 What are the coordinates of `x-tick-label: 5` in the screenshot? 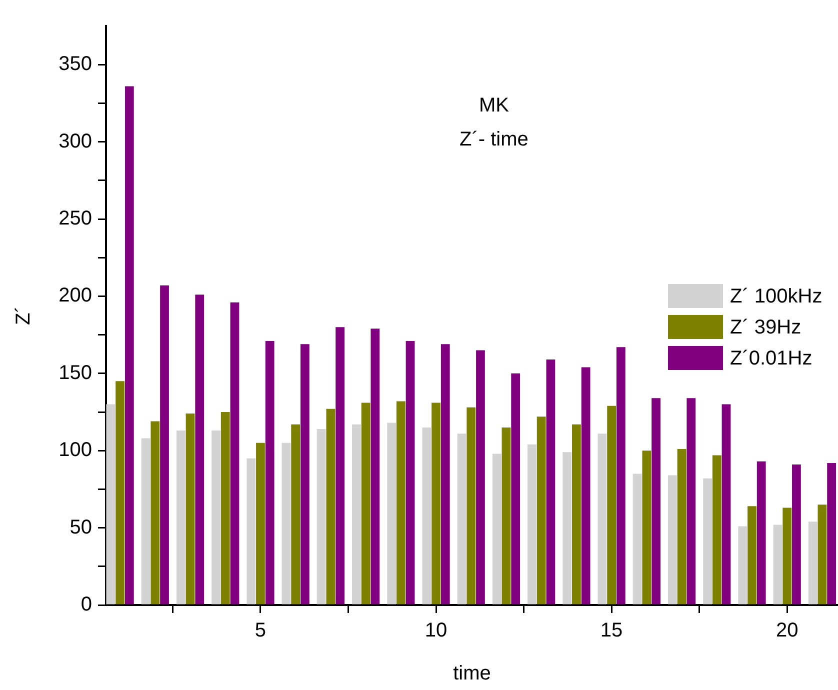 It's located at (260, 631).